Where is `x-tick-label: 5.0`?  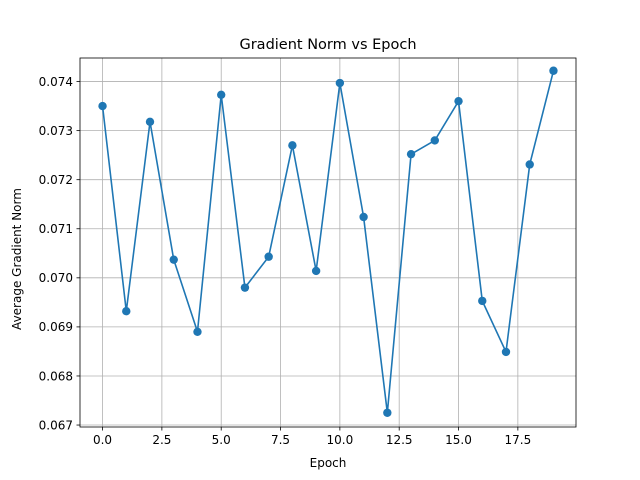 x-tick-label: 5.0 is located at coordinates (221, 440).